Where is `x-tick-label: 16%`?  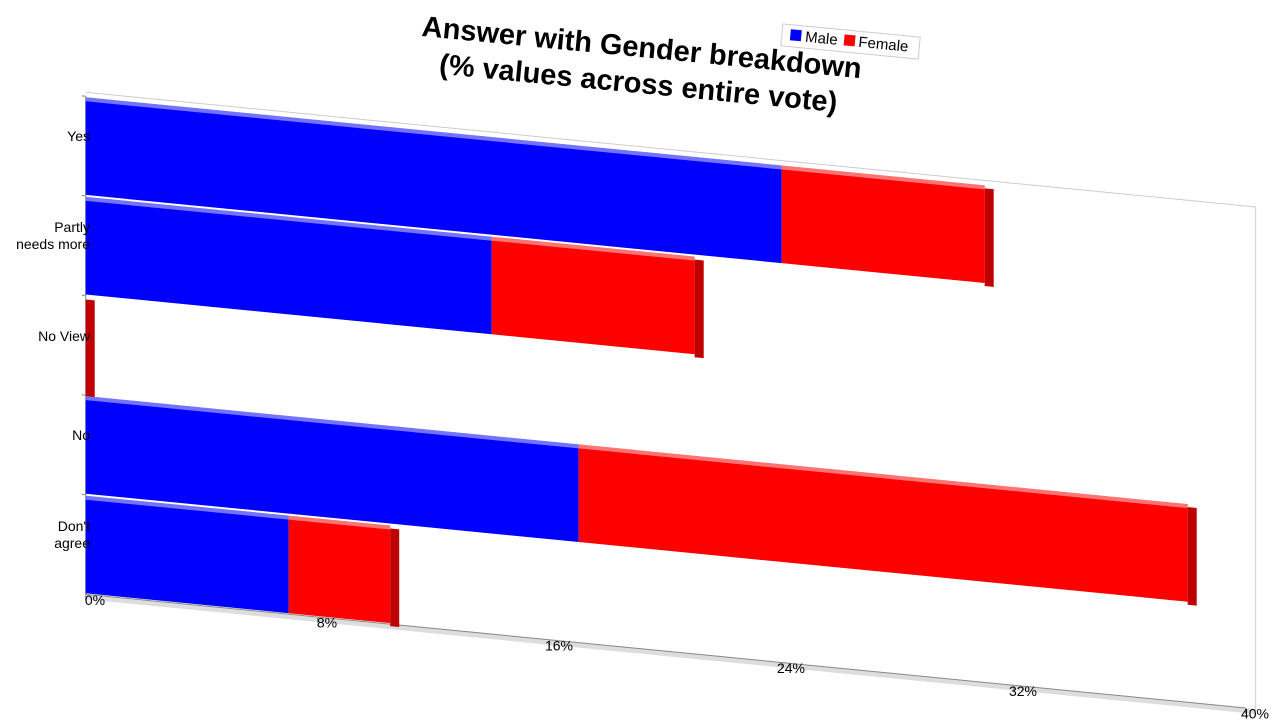
x-tick-label: 16% is located at coordinates (559, 645).